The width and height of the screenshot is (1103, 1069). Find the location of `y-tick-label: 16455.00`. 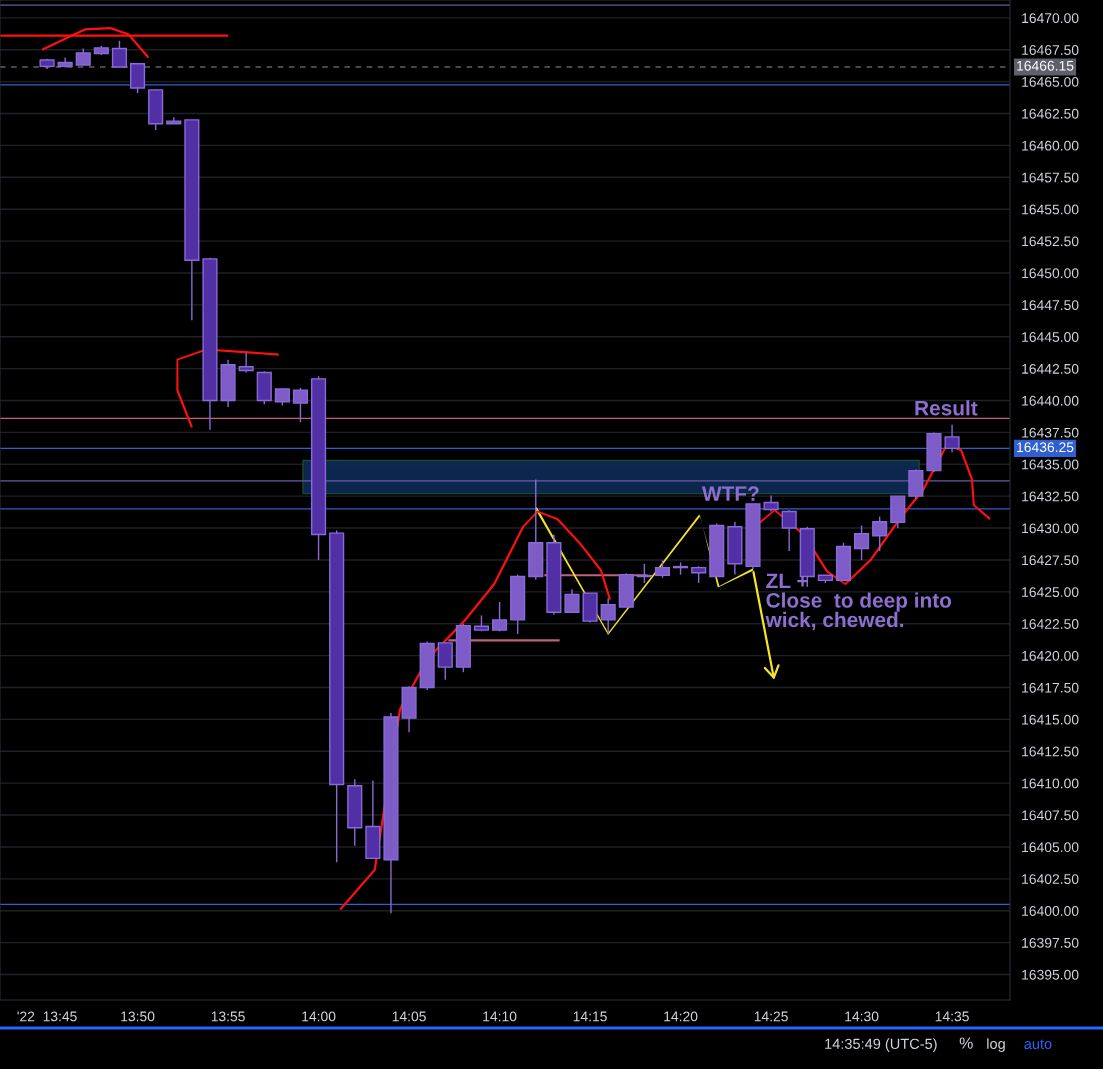

y-tick-label: 16455.00 is located at coordinates (1050, 209).